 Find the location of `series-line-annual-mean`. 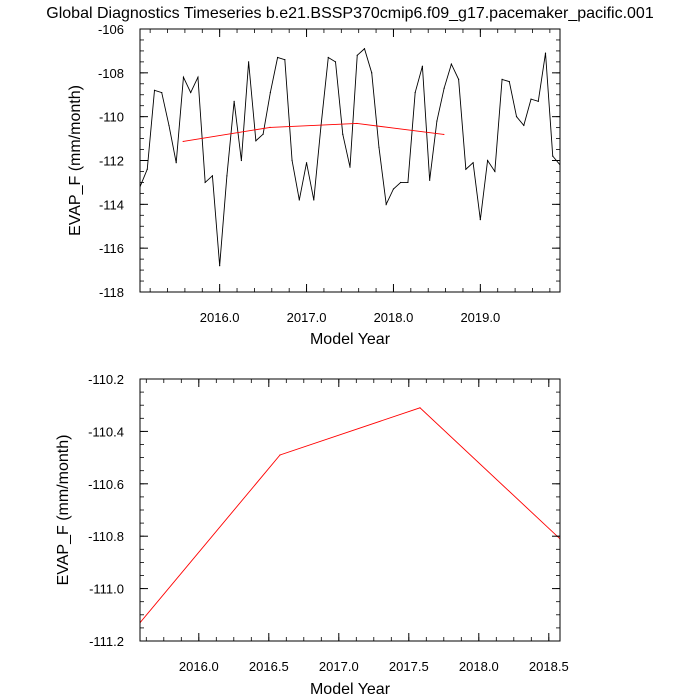

series-line-annual-mean is located at coordinates (313, 132).